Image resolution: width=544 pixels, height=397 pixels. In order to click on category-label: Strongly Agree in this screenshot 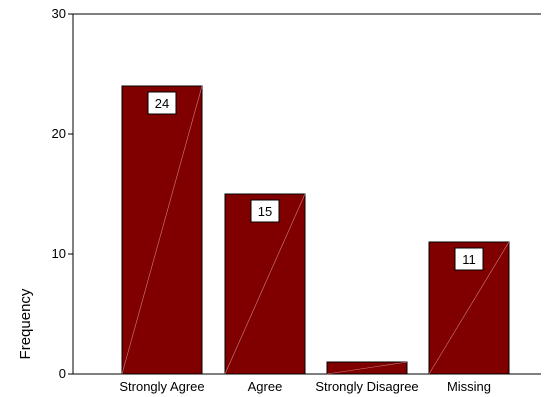, I will do `click(161, 386)`.